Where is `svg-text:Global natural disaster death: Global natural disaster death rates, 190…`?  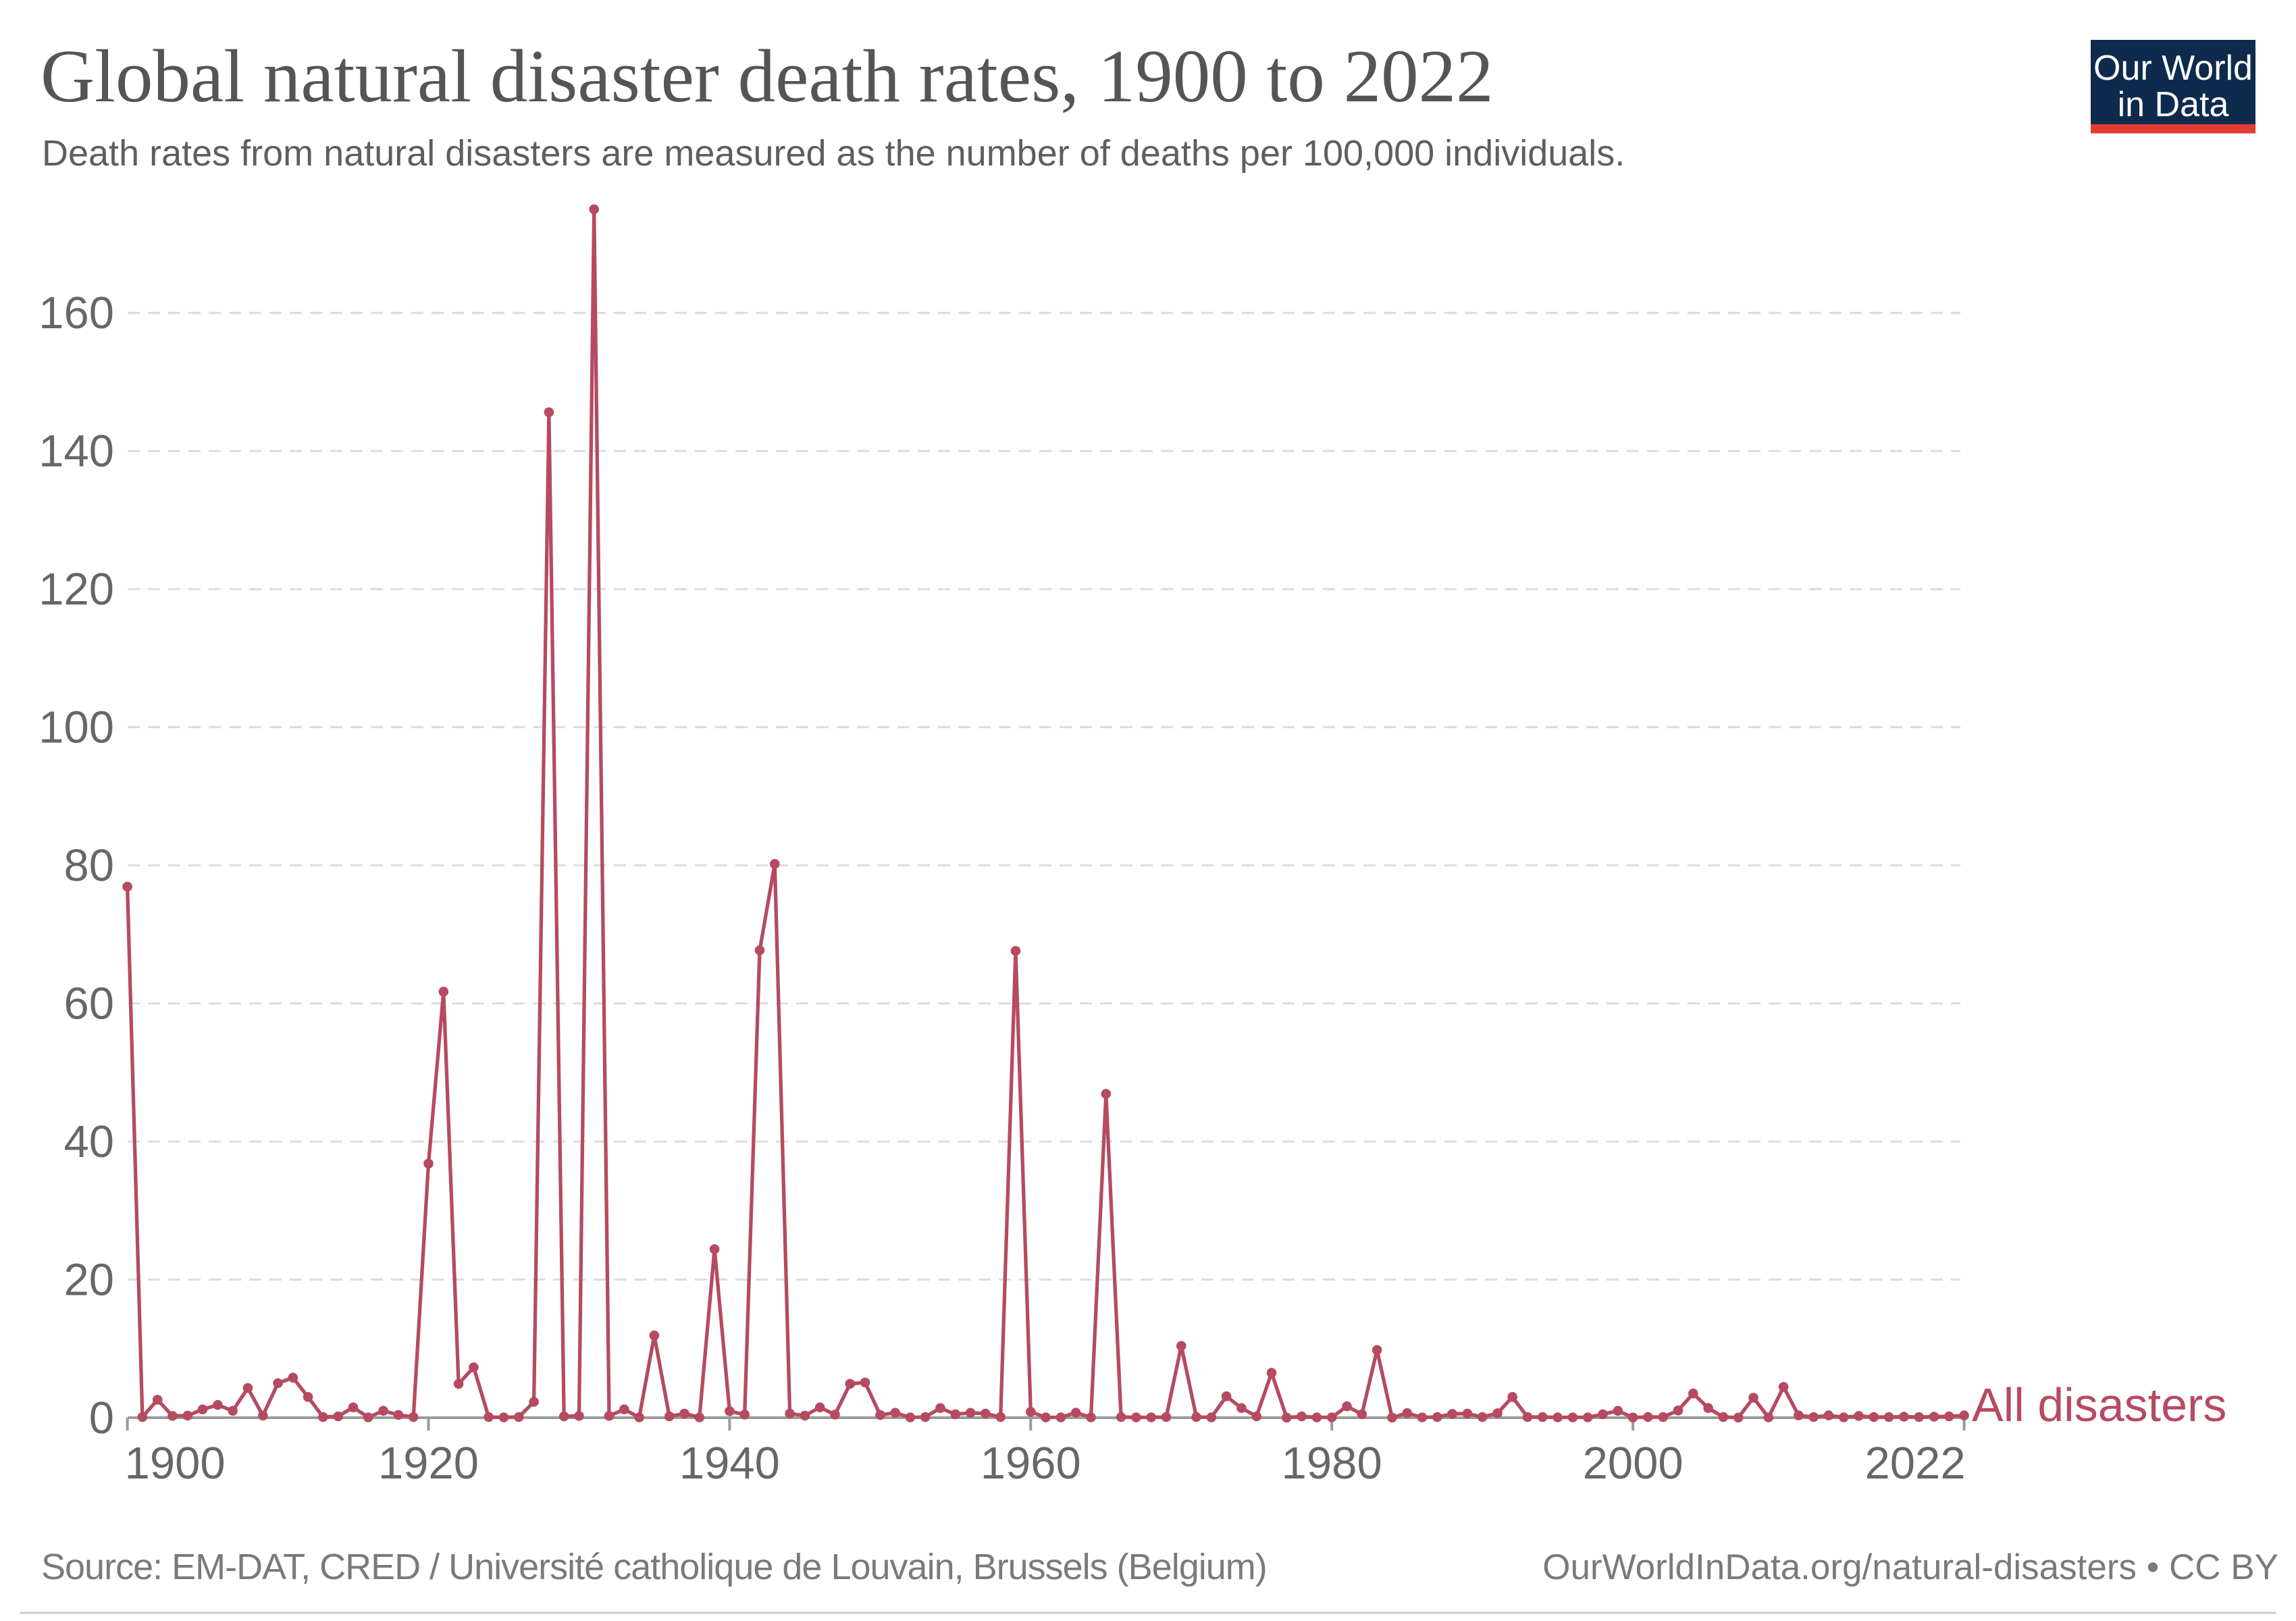
svg-text:Global natural disaster death: Global natural disaster death rates, 190… is located at coordinates (767, 76).